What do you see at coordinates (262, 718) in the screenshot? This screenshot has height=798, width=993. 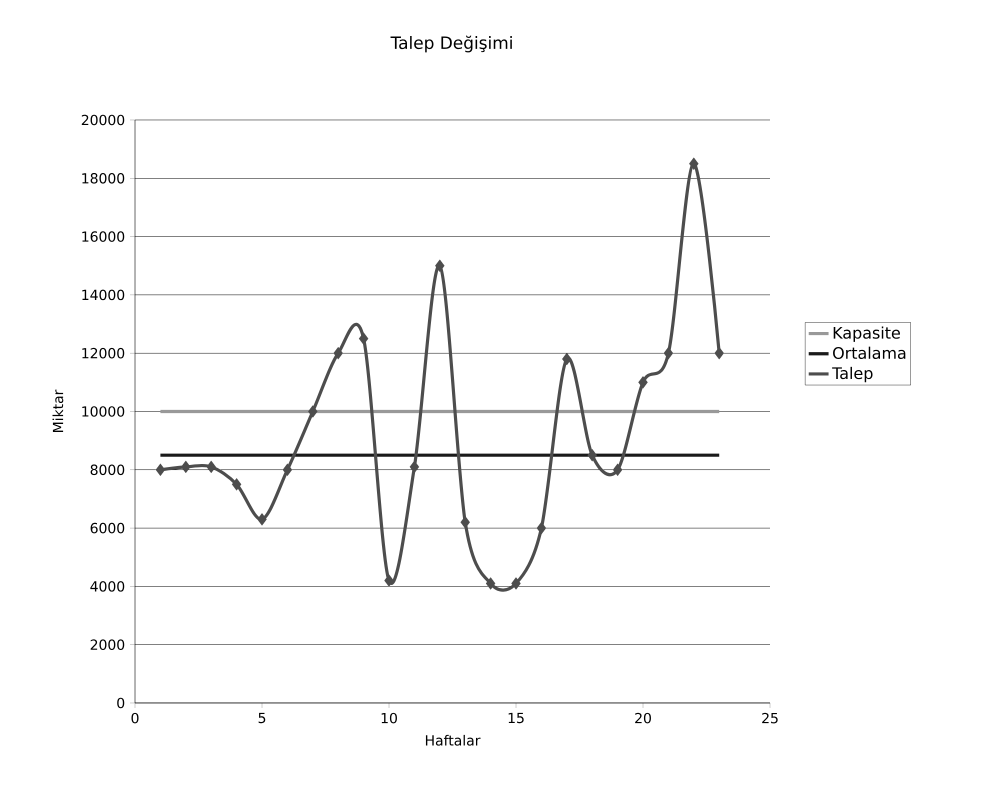 I see `x-tick-label: 5` at bounding box center [262, 718].